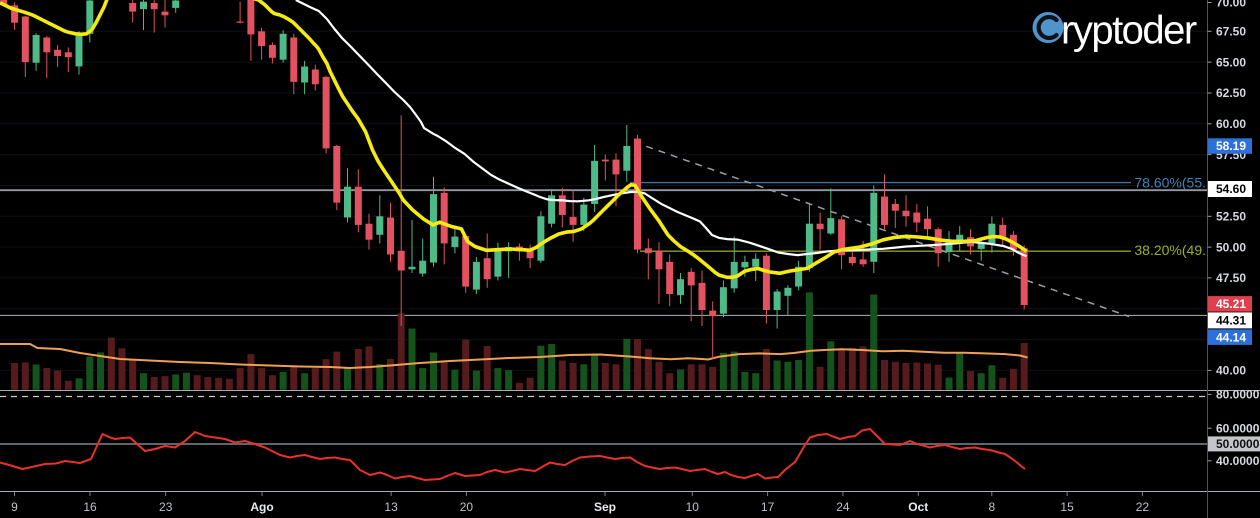 The height and width of the screenshot is (518, 1260). Describe the element at coordinates (467, 507) in the screenshot. I see `svg-text: 20` at that location.